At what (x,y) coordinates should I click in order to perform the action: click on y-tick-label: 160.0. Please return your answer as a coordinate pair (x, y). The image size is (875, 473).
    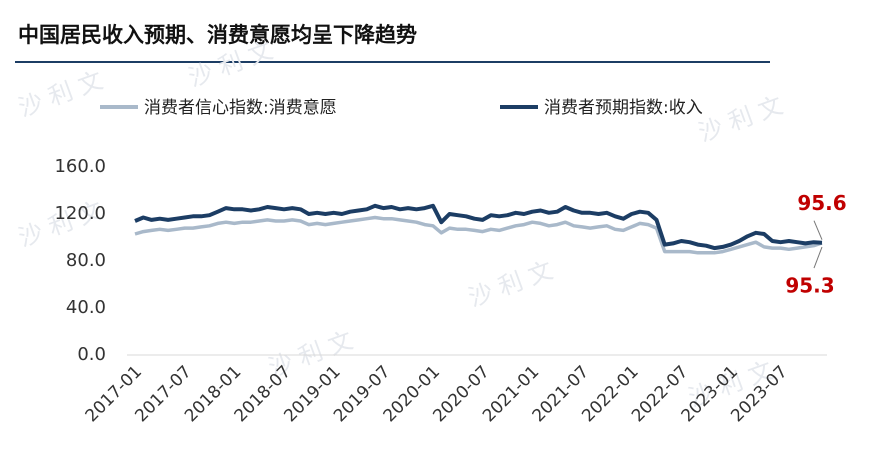
    Looking at the image, I should click on (80, 166).